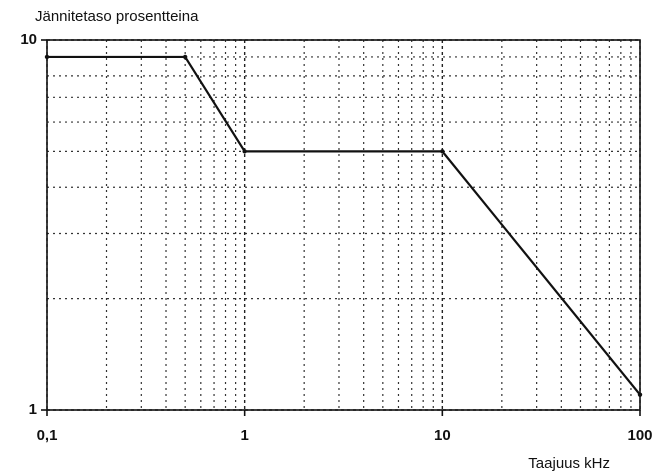 The width and height of the screenshot is (660, 473). I want to click on x-tick-label: 100, so click(639, 435).